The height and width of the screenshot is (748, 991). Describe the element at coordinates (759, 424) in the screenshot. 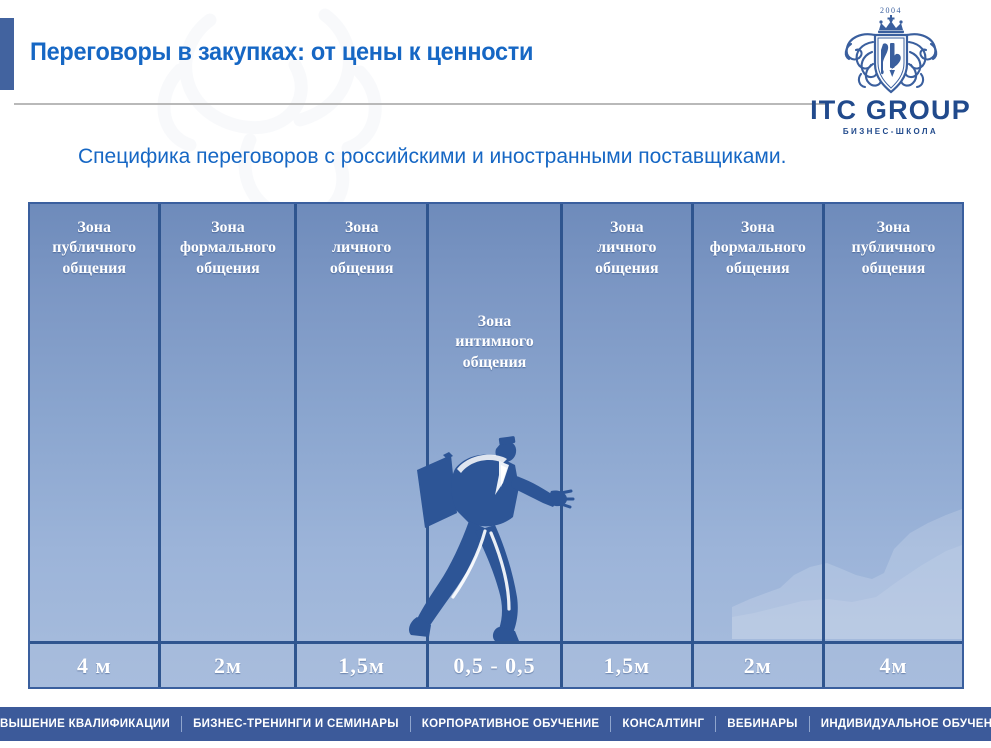

I see `zone-column-formal-right: Зона формального общения` at that location.